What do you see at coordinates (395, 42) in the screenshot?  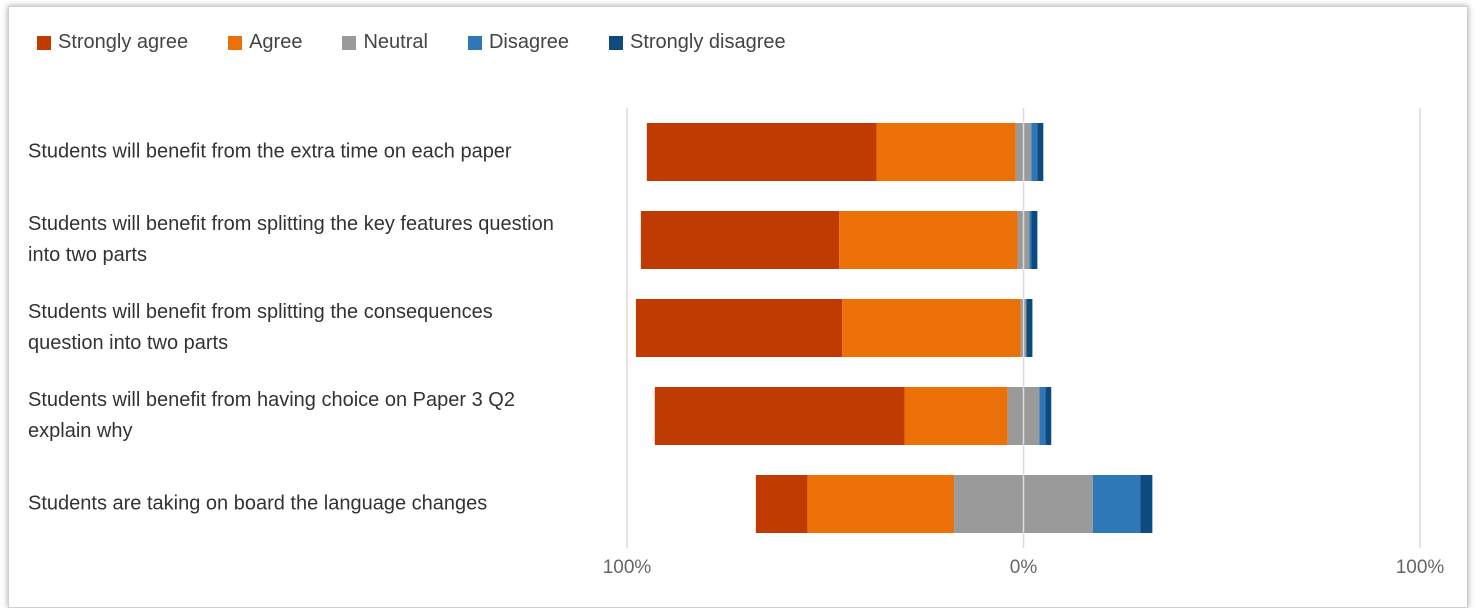 I see `legend-label: Neutral` at bounding box center [395, 42].